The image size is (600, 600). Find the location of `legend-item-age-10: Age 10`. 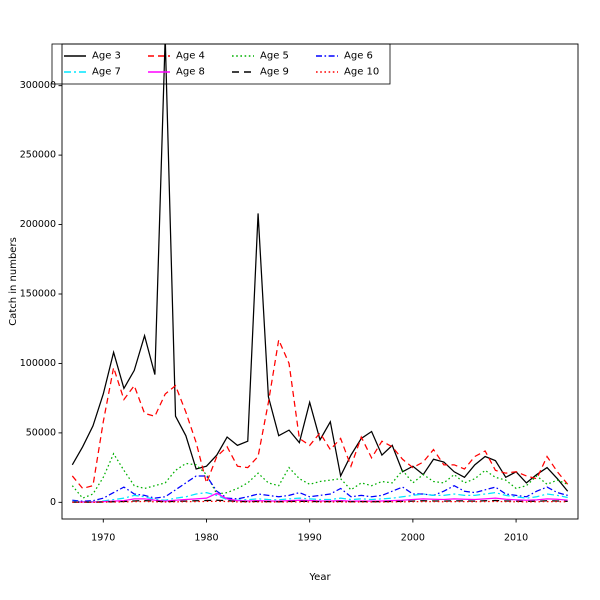

legend-item-age-10: Age 10 is located at coordinates (347, 72).